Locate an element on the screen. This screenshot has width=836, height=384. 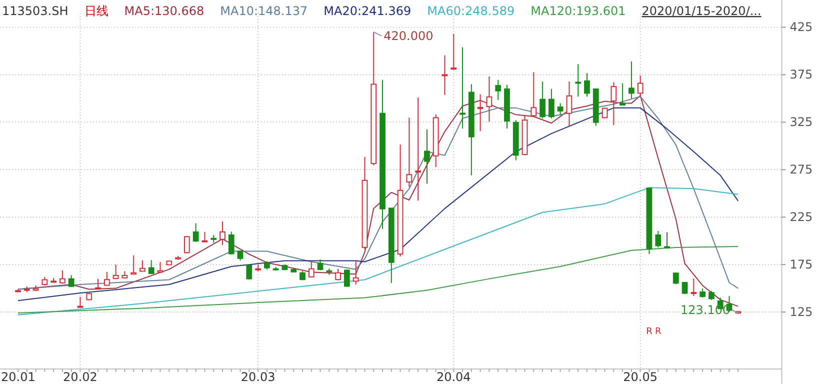
x-tick-label: 20.04 is located at coordinates (453, 377).